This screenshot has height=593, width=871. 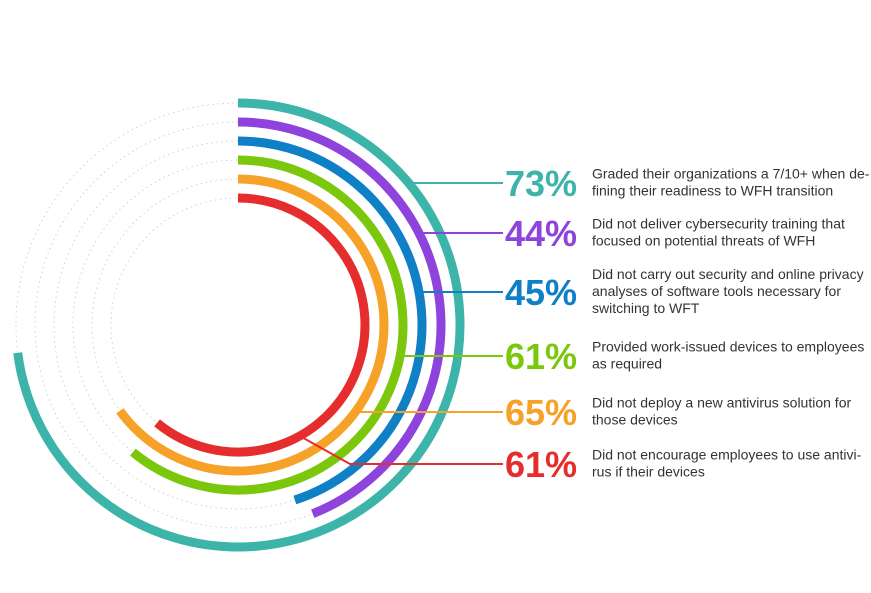 I want to click on percent-label-2: 44%, so click(x=541, y=233).